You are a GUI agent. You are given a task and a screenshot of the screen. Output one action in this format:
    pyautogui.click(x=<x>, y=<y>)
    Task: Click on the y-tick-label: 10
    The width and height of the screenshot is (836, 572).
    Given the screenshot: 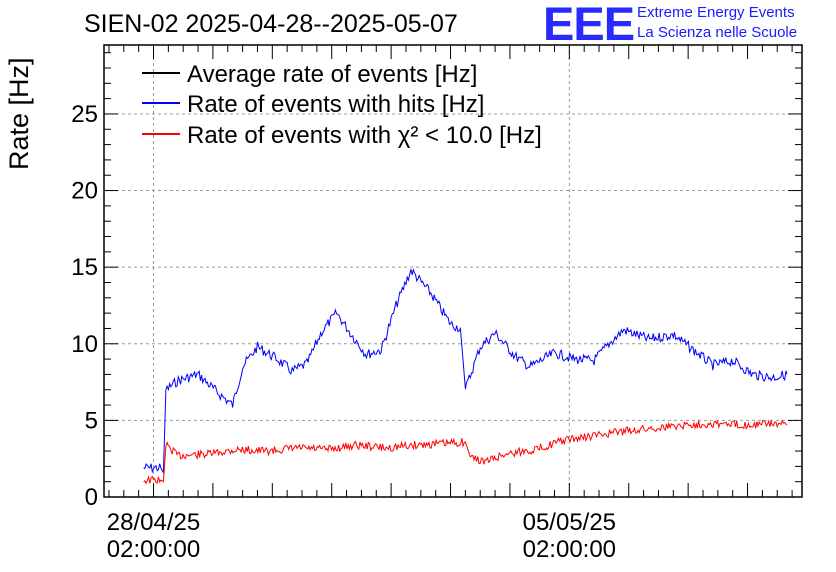 What is the action you would take?
    pyautogui.click(x=84, y=344)
    